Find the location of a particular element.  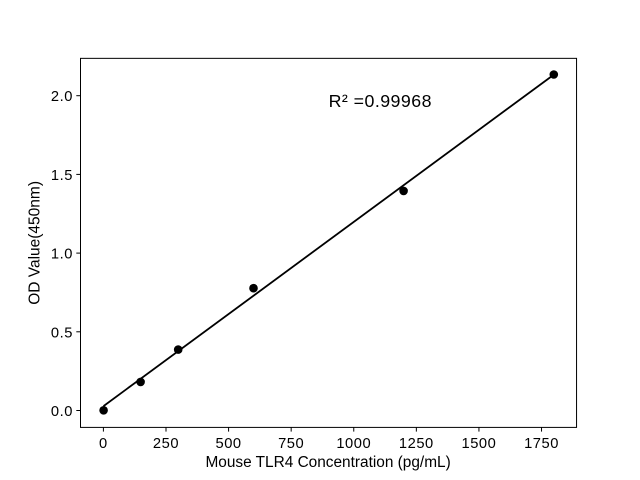

svg-text: 750 is located at coordinates (291, 444).